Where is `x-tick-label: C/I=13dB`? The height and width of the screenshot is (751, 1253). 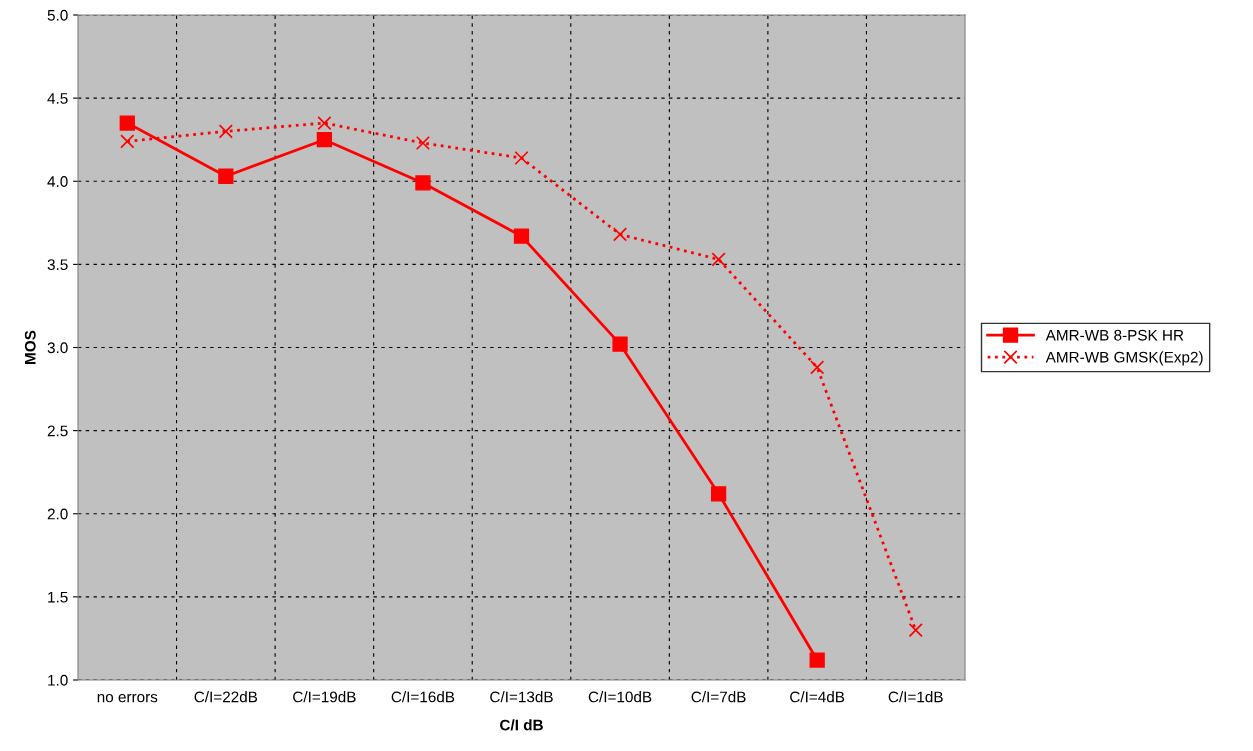
x-tick-label: C/I=13dB is located at coordinates (521, 697).